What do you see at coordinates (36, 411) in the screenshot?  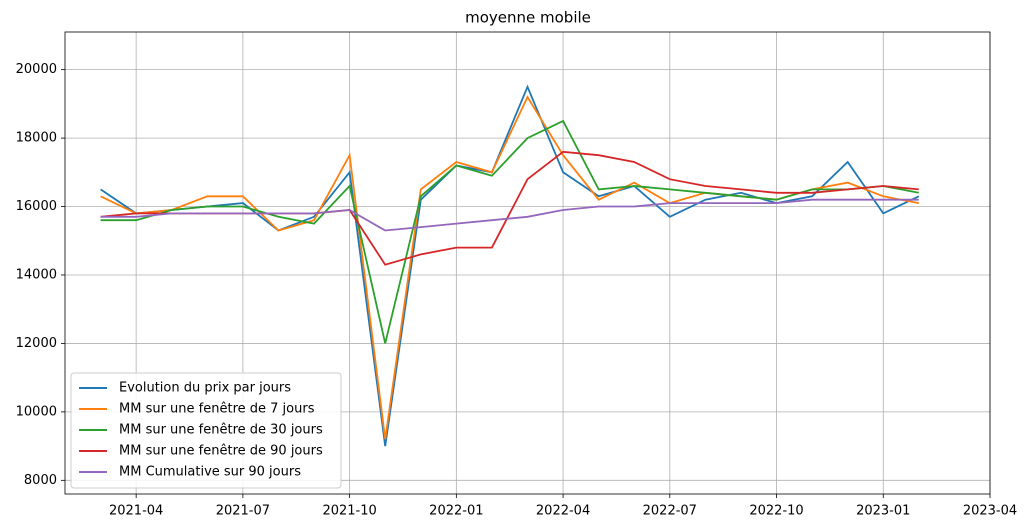 I see `y-tick-label: 10000` at bounding box center [36, 411].